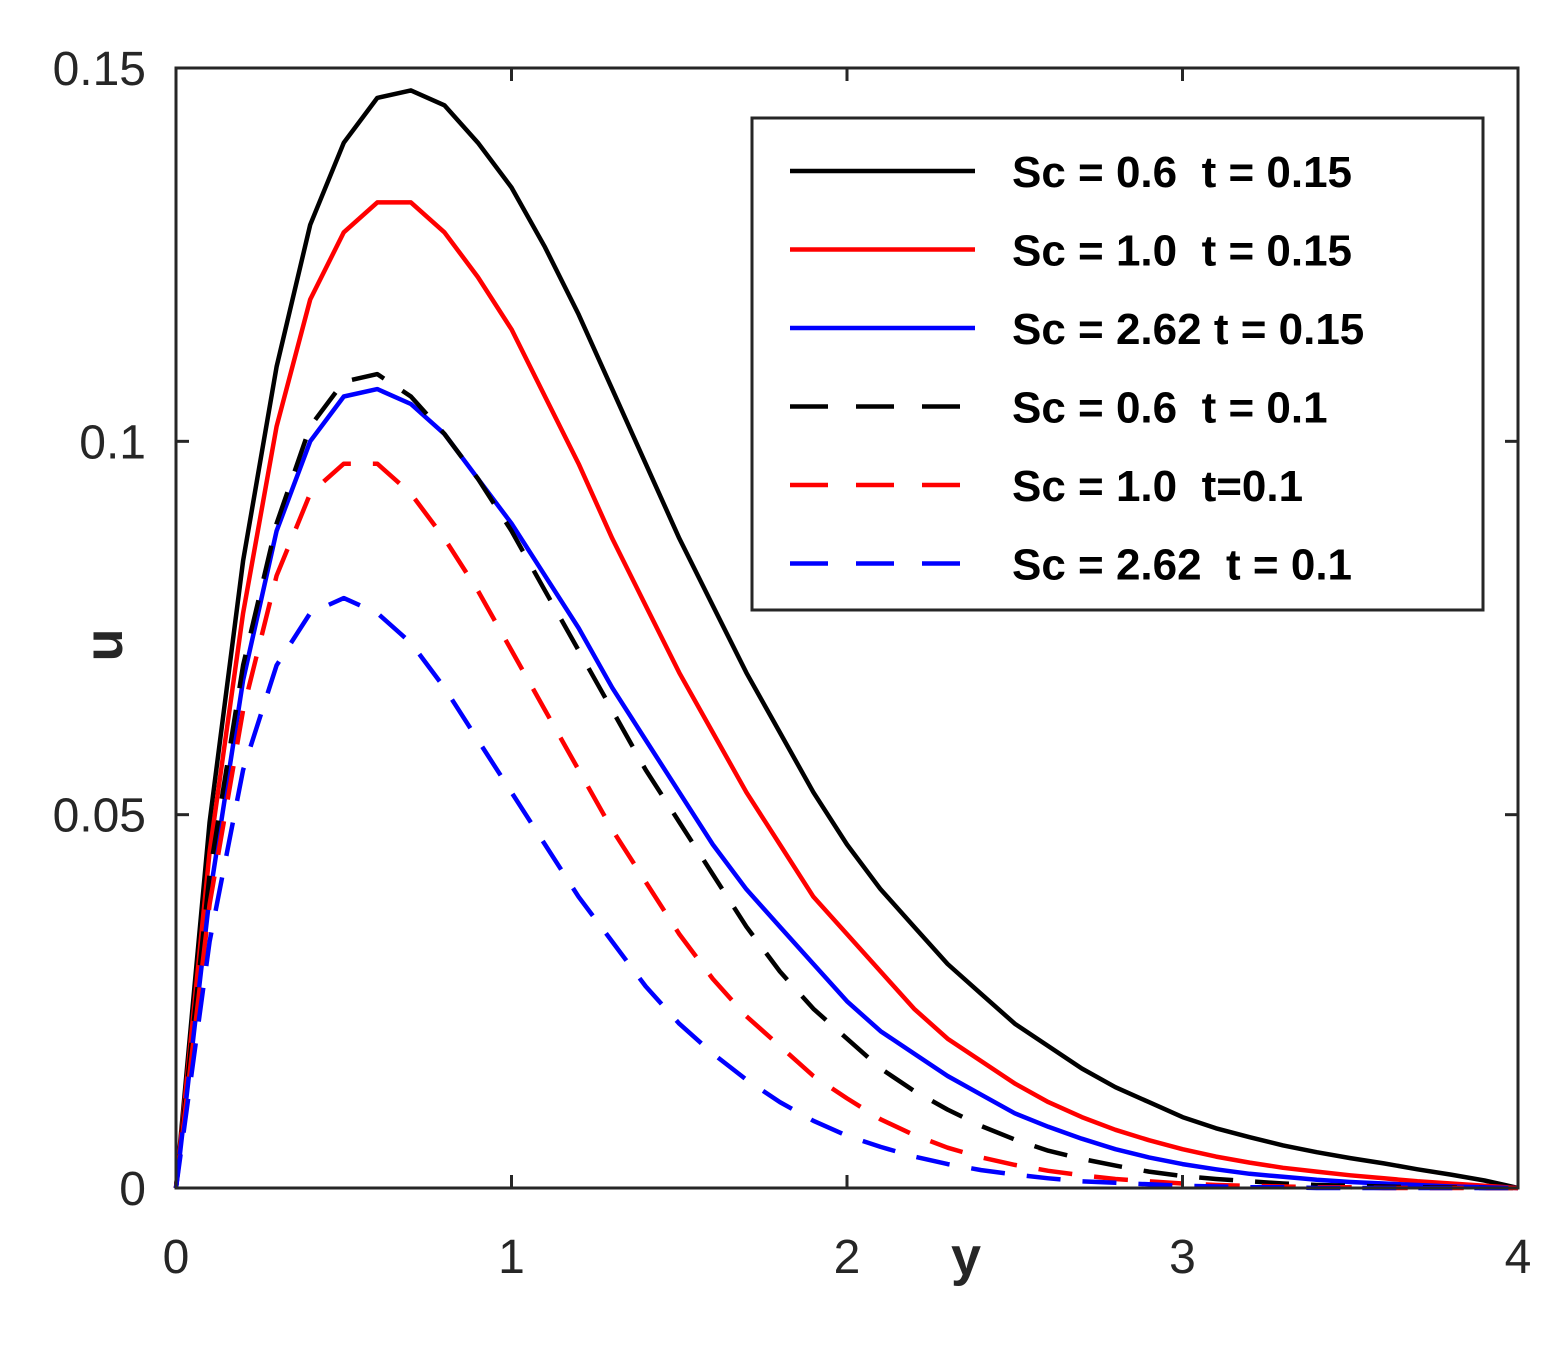  What do you see at coordinates (847, 1257) in the screenshot?
I see `x-tick-label: 2` at bounding box center [847, 1257].